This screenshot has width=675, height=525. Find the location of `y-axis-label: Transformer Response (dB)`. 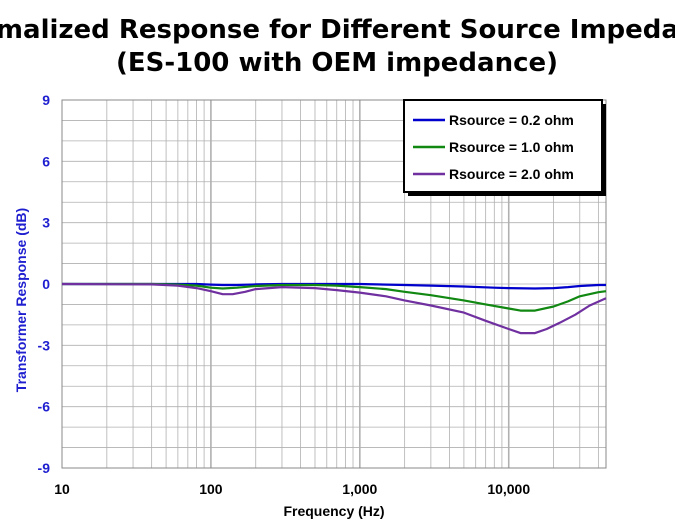

y-axis-label: Transformer Response (dB) is located at coordinates (21, 300).